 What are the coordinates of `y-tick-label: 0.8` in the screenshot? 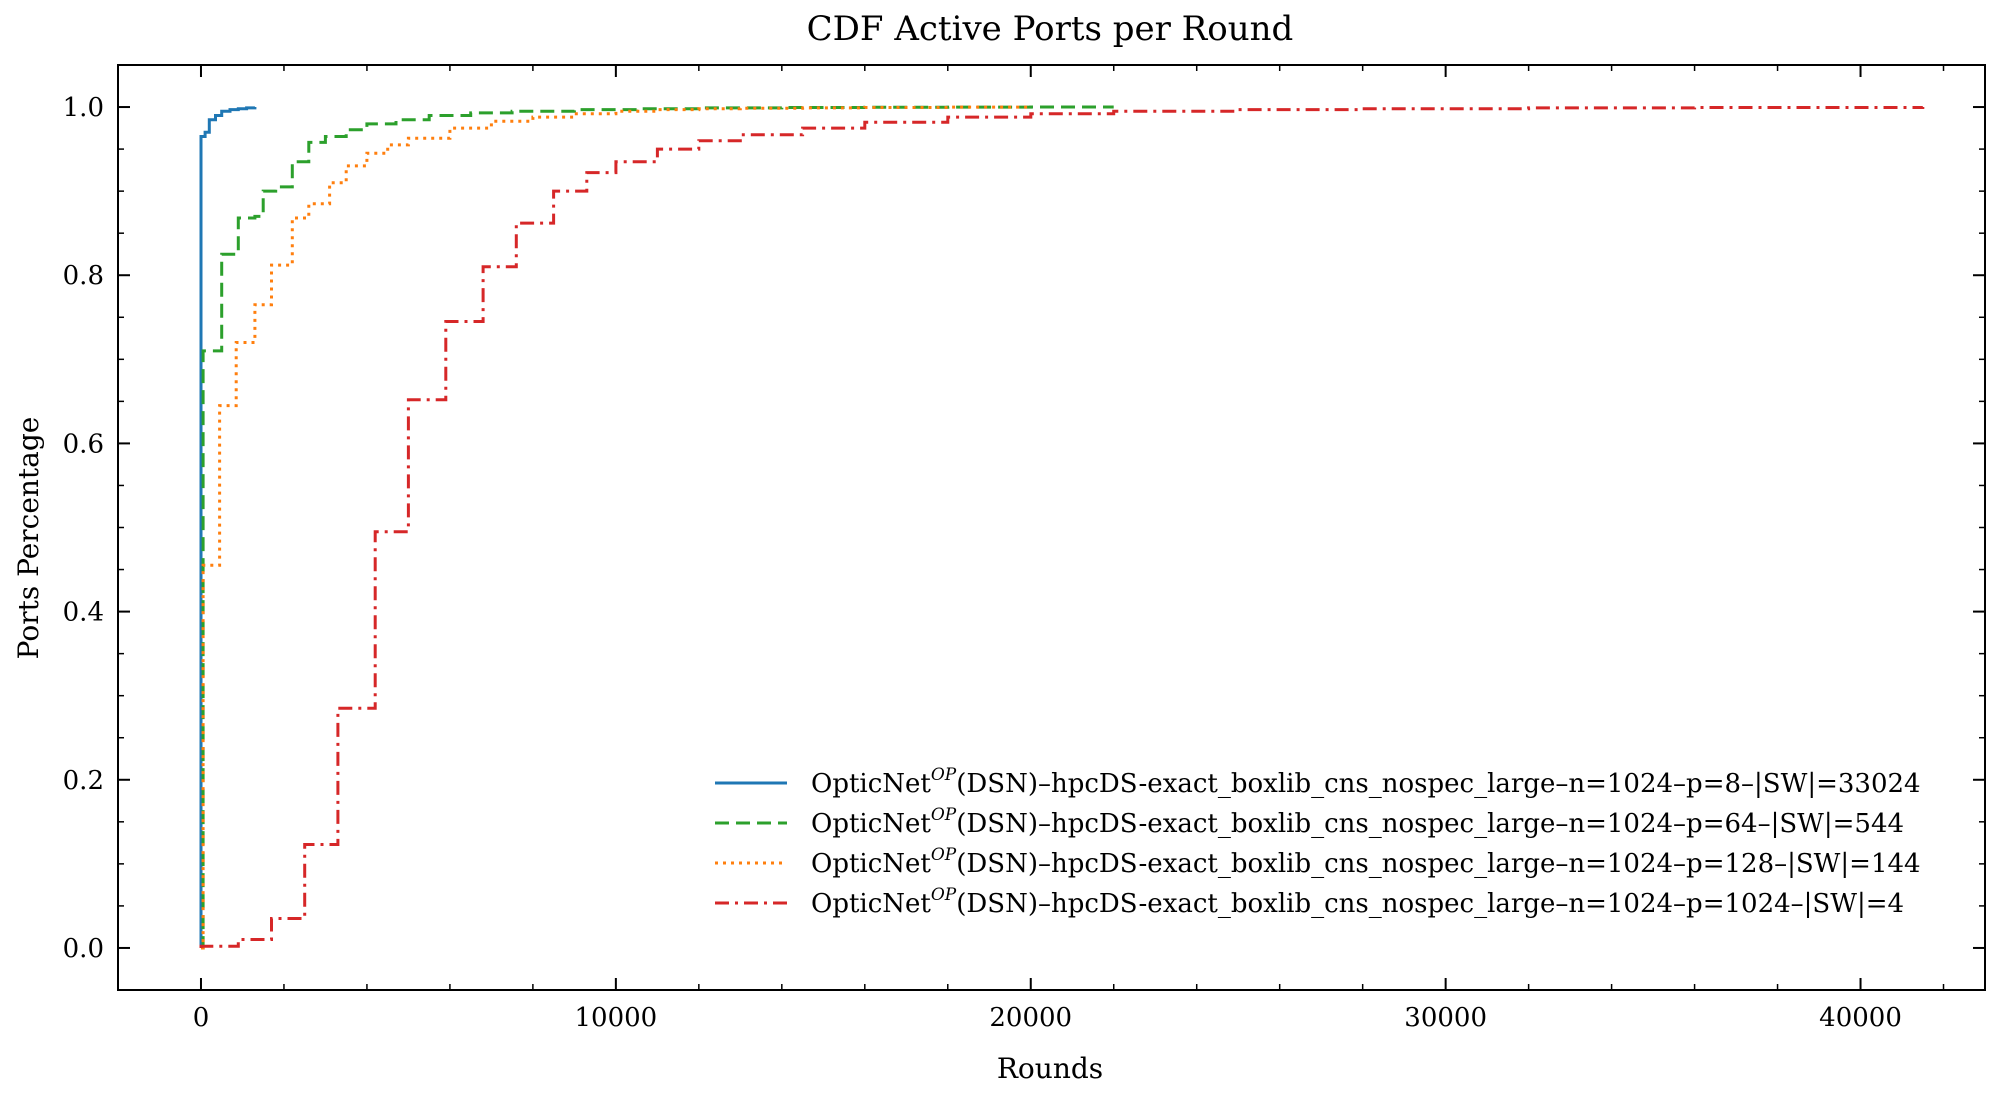 It's located at (83, 276).